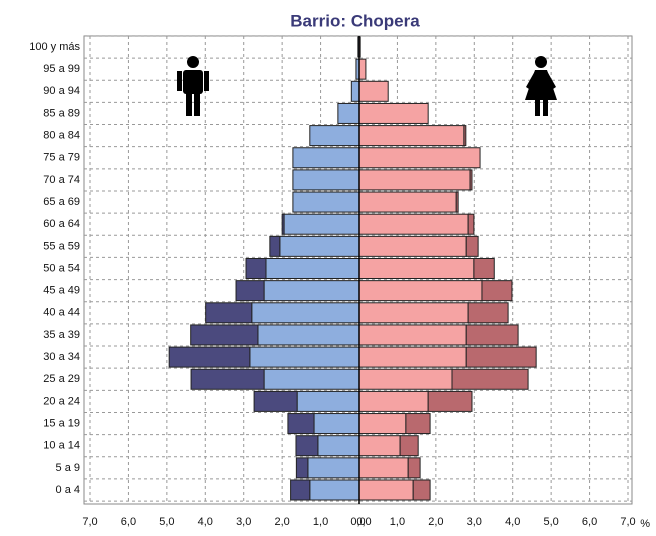 The height and width of the screenshot is (536, 656). I want to click on y-tick-label: 75 a 79, so click(61, 158).